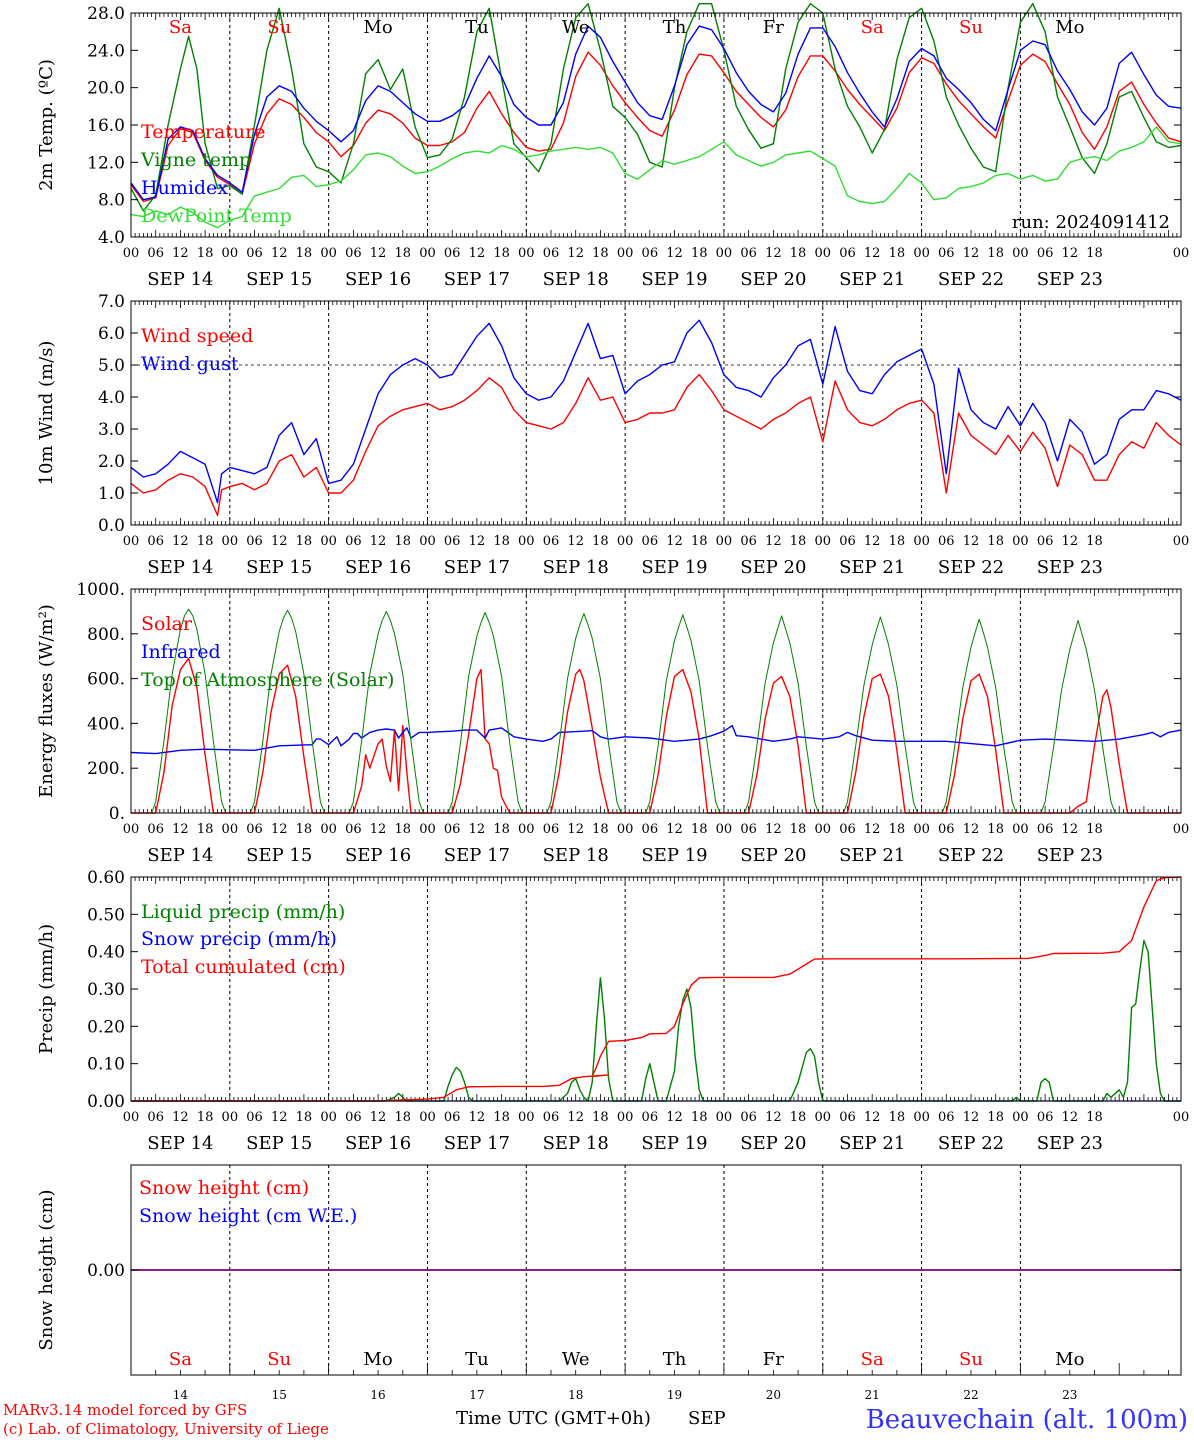 The height and width of the screenshot is (1440, 1194). Describe the element at coordinates (106, 14) in the screenshot. I see `y-tick-label: 28.0` at that location.